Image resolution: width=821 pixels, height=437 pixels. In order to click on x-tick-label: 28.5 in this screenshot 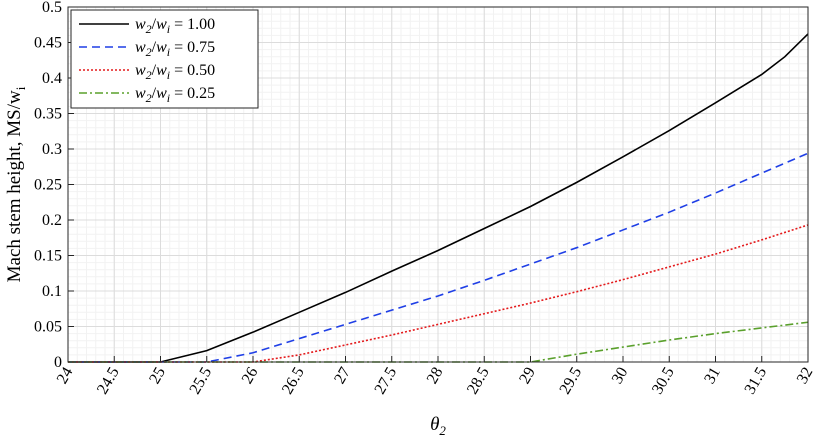, I will do `click(478, 381)`.